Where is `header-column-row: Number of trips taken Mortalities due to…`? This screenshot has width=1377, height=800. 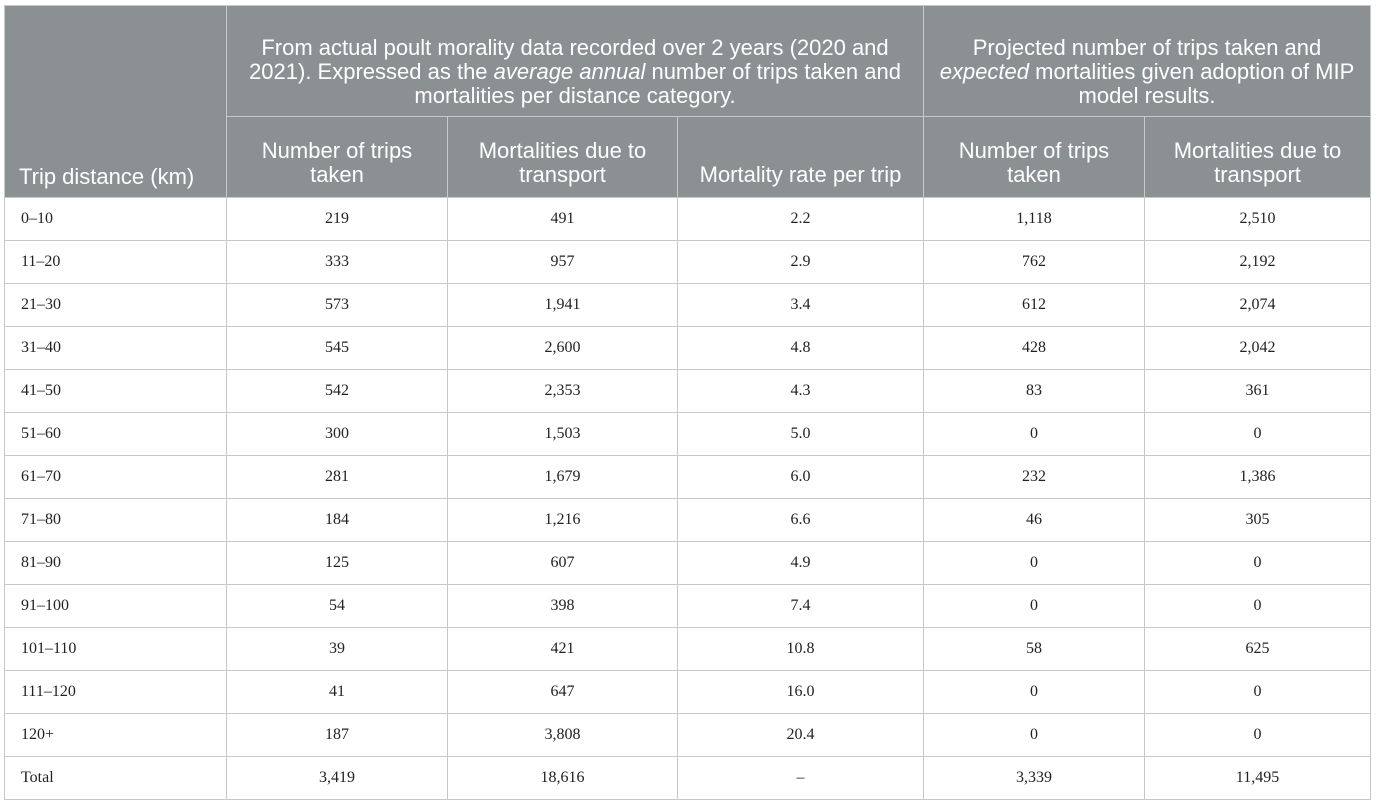
header-column-row: Number of trips taken Mortalities due to… is located at coordinates (688, 157).